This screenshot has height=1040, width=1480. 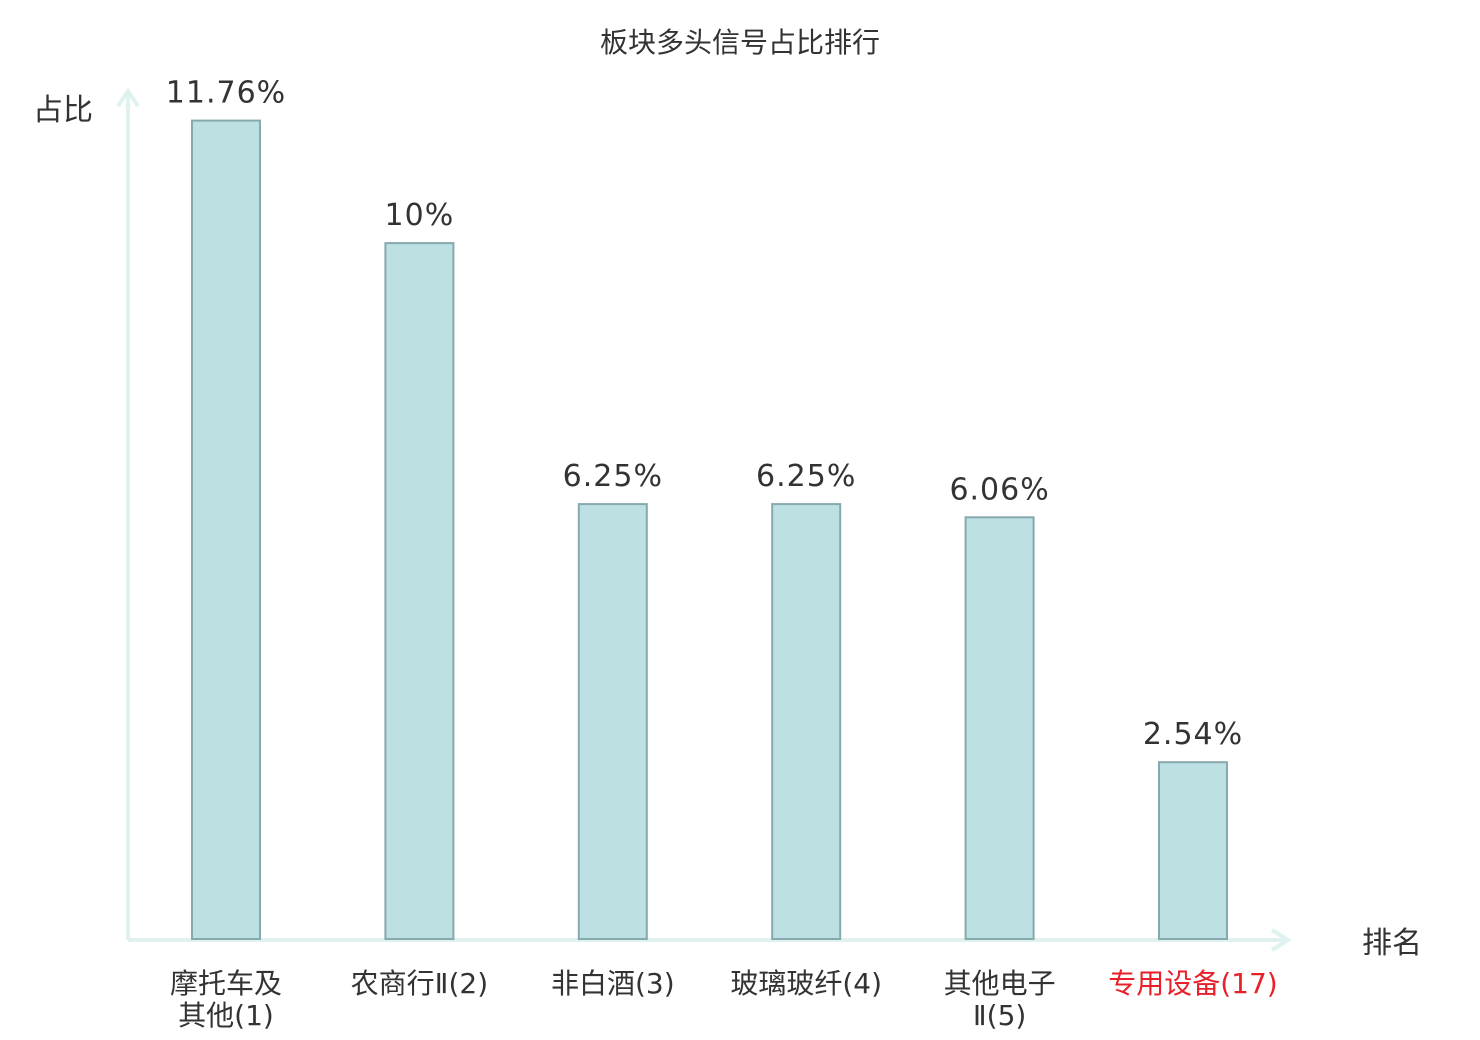 I want to click on y-axis-arrow-icon, so click(x=128, y=97).